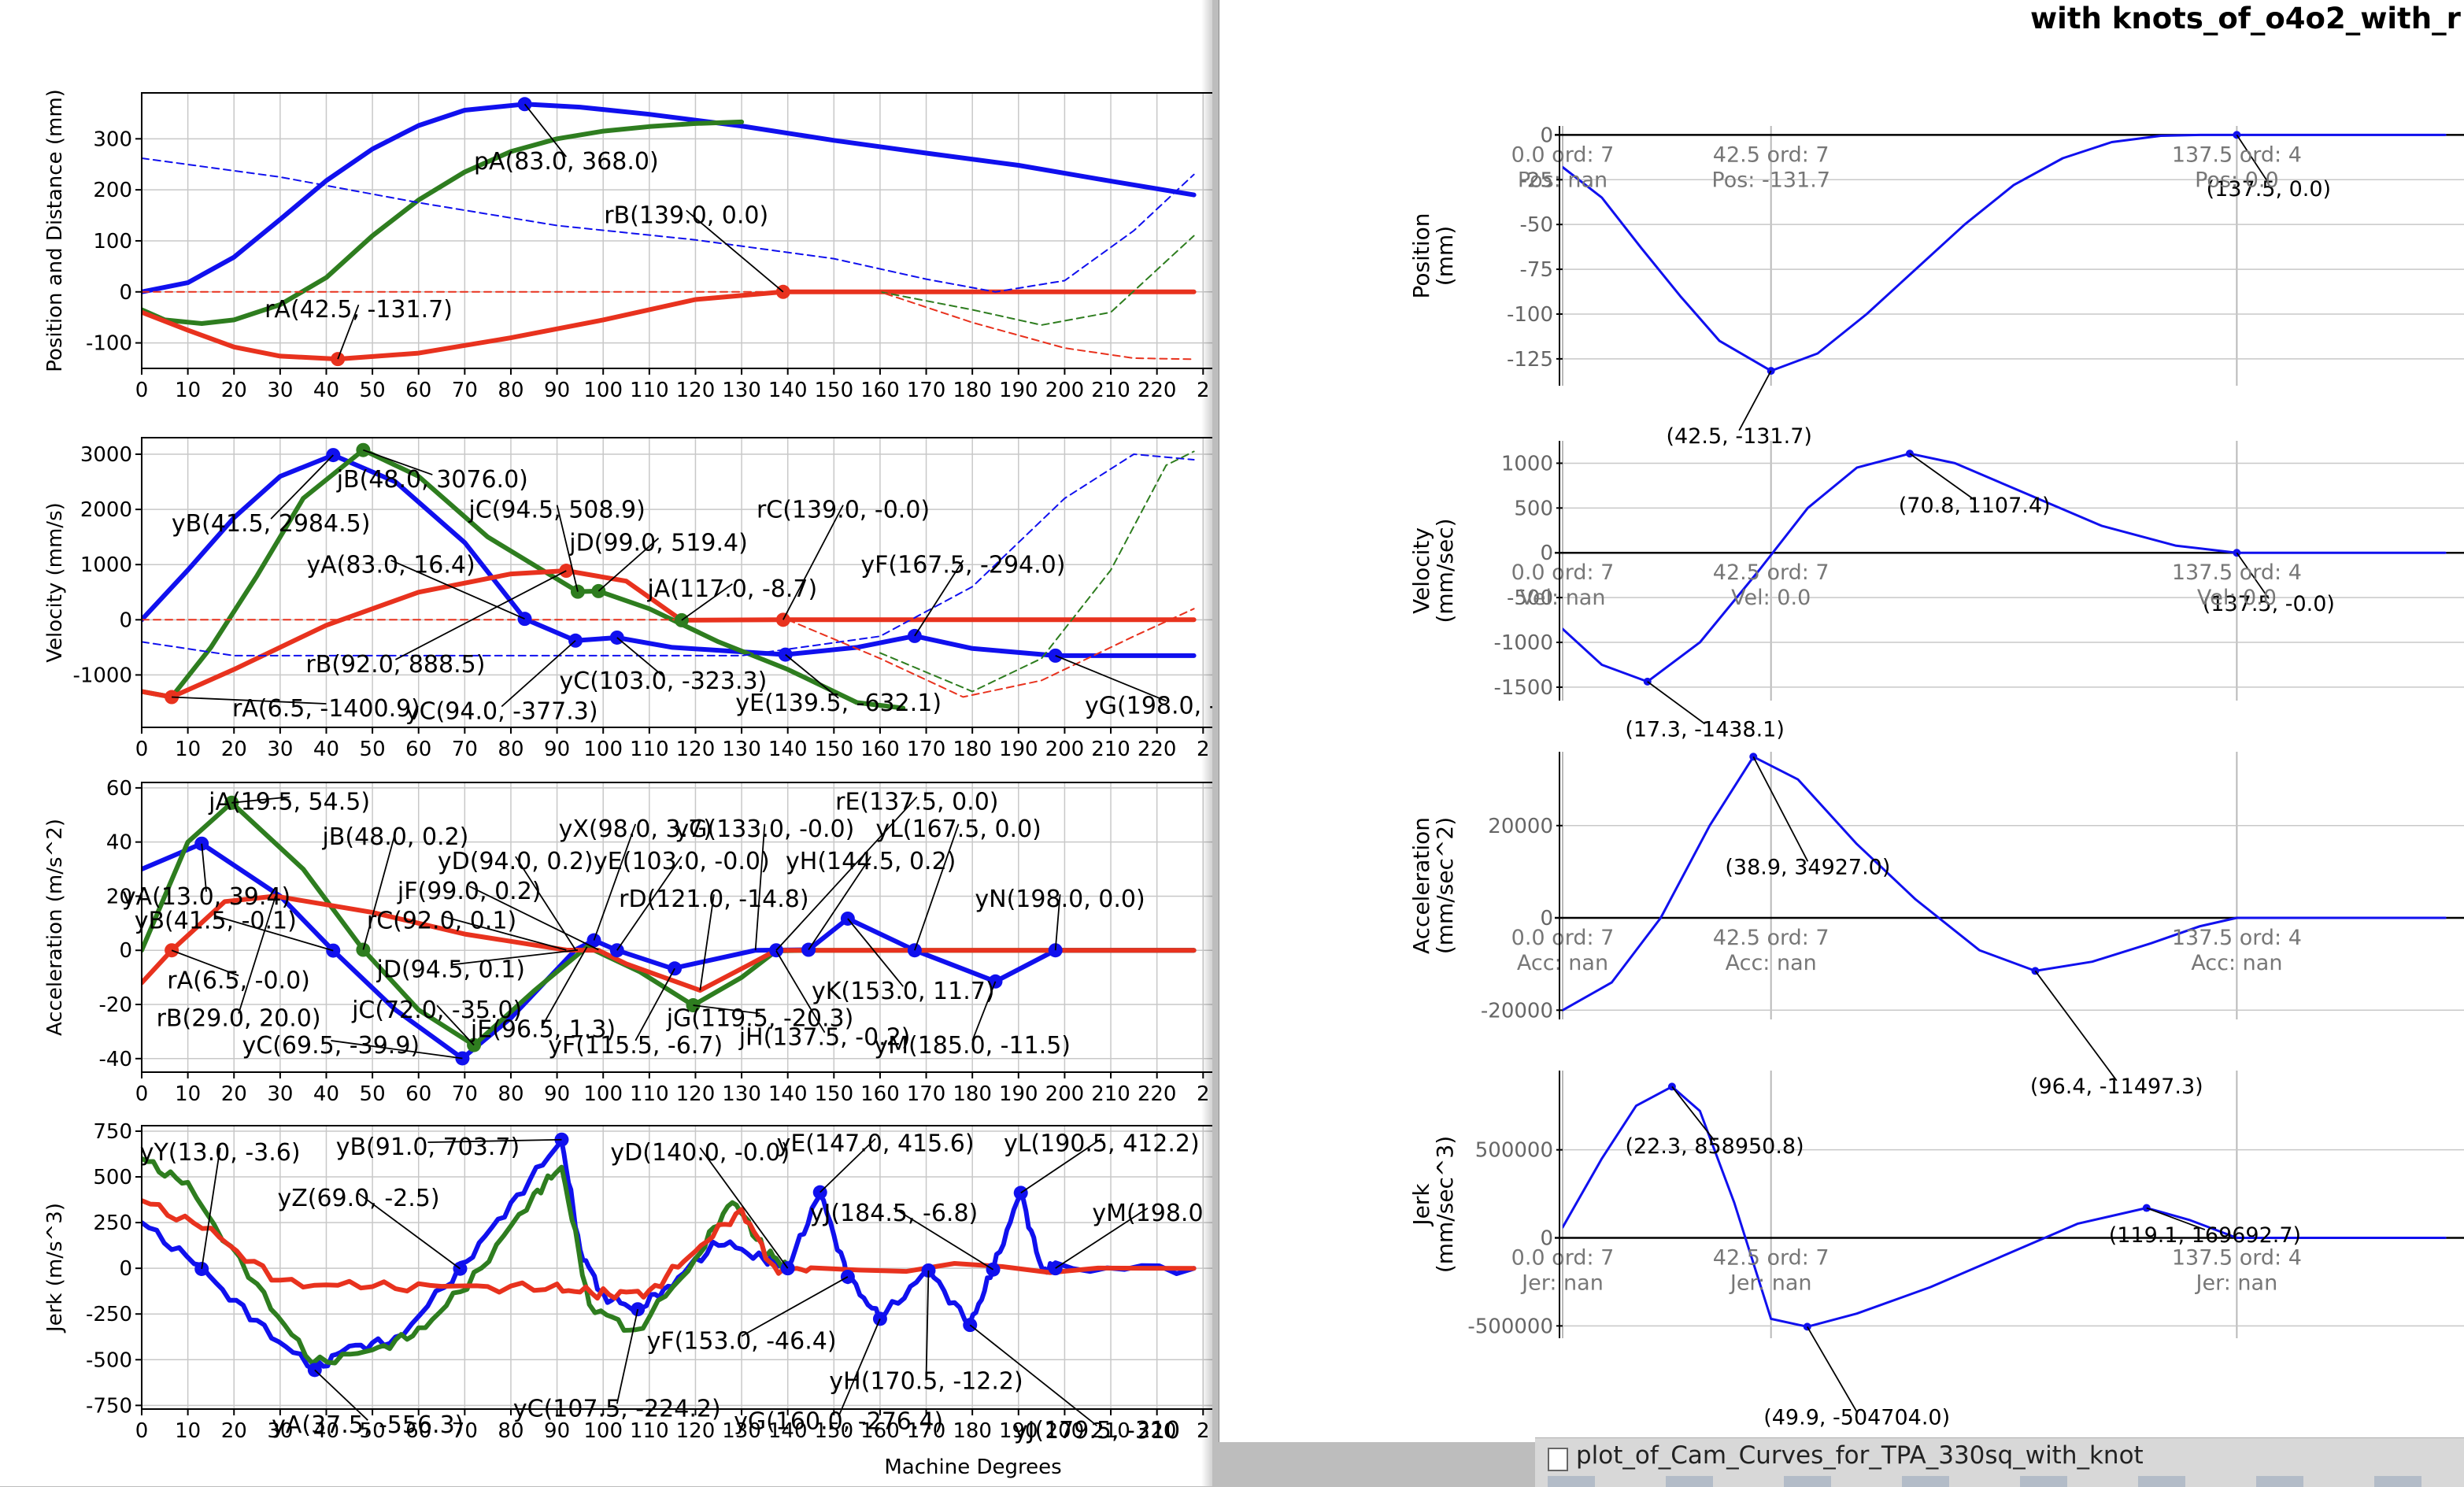 The height and width of the screenshot is (1487, 2464). Describe the element at coordinates (106, 565) in the screenshot. I see `y-tick-label: 1000` at that location.